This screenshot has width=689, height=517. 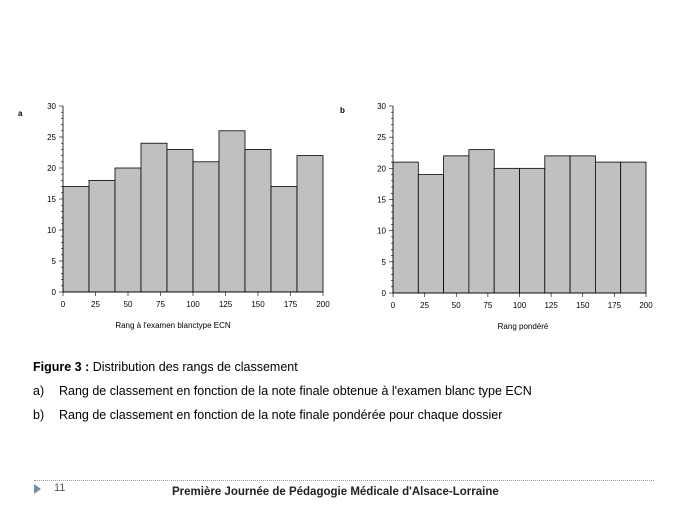 I want to click on caption-item-a-letter: a), so click(x=39, y=391).